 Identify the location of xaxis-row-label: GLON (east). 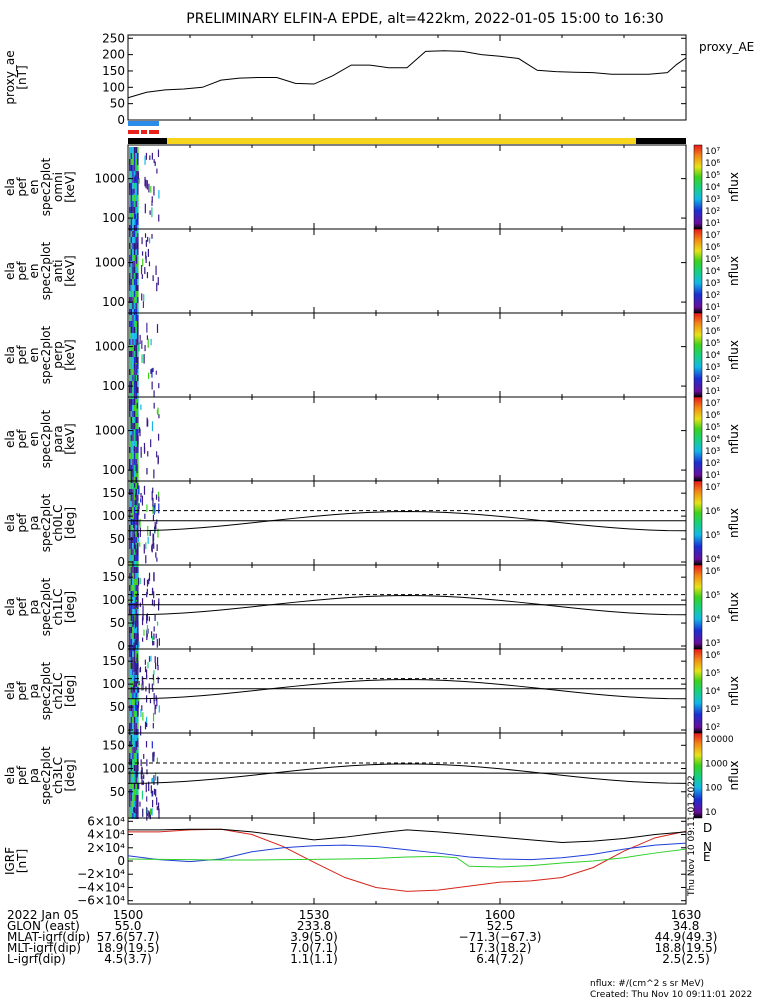
(43, 926).